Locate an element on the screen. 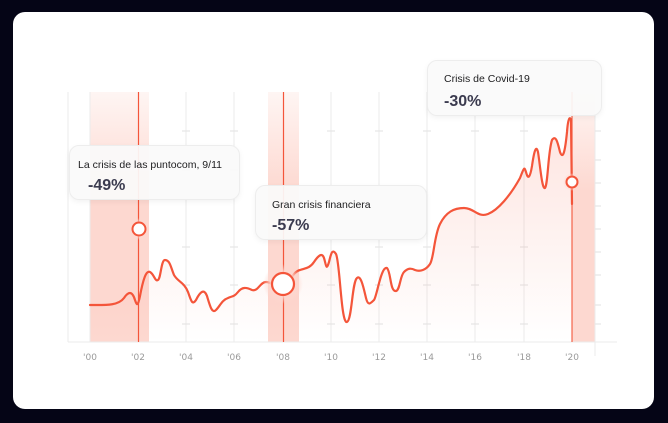 The width and height of the screenshot is (668, 423). x-tick-label: '20 is located at coordinates (572, 358).